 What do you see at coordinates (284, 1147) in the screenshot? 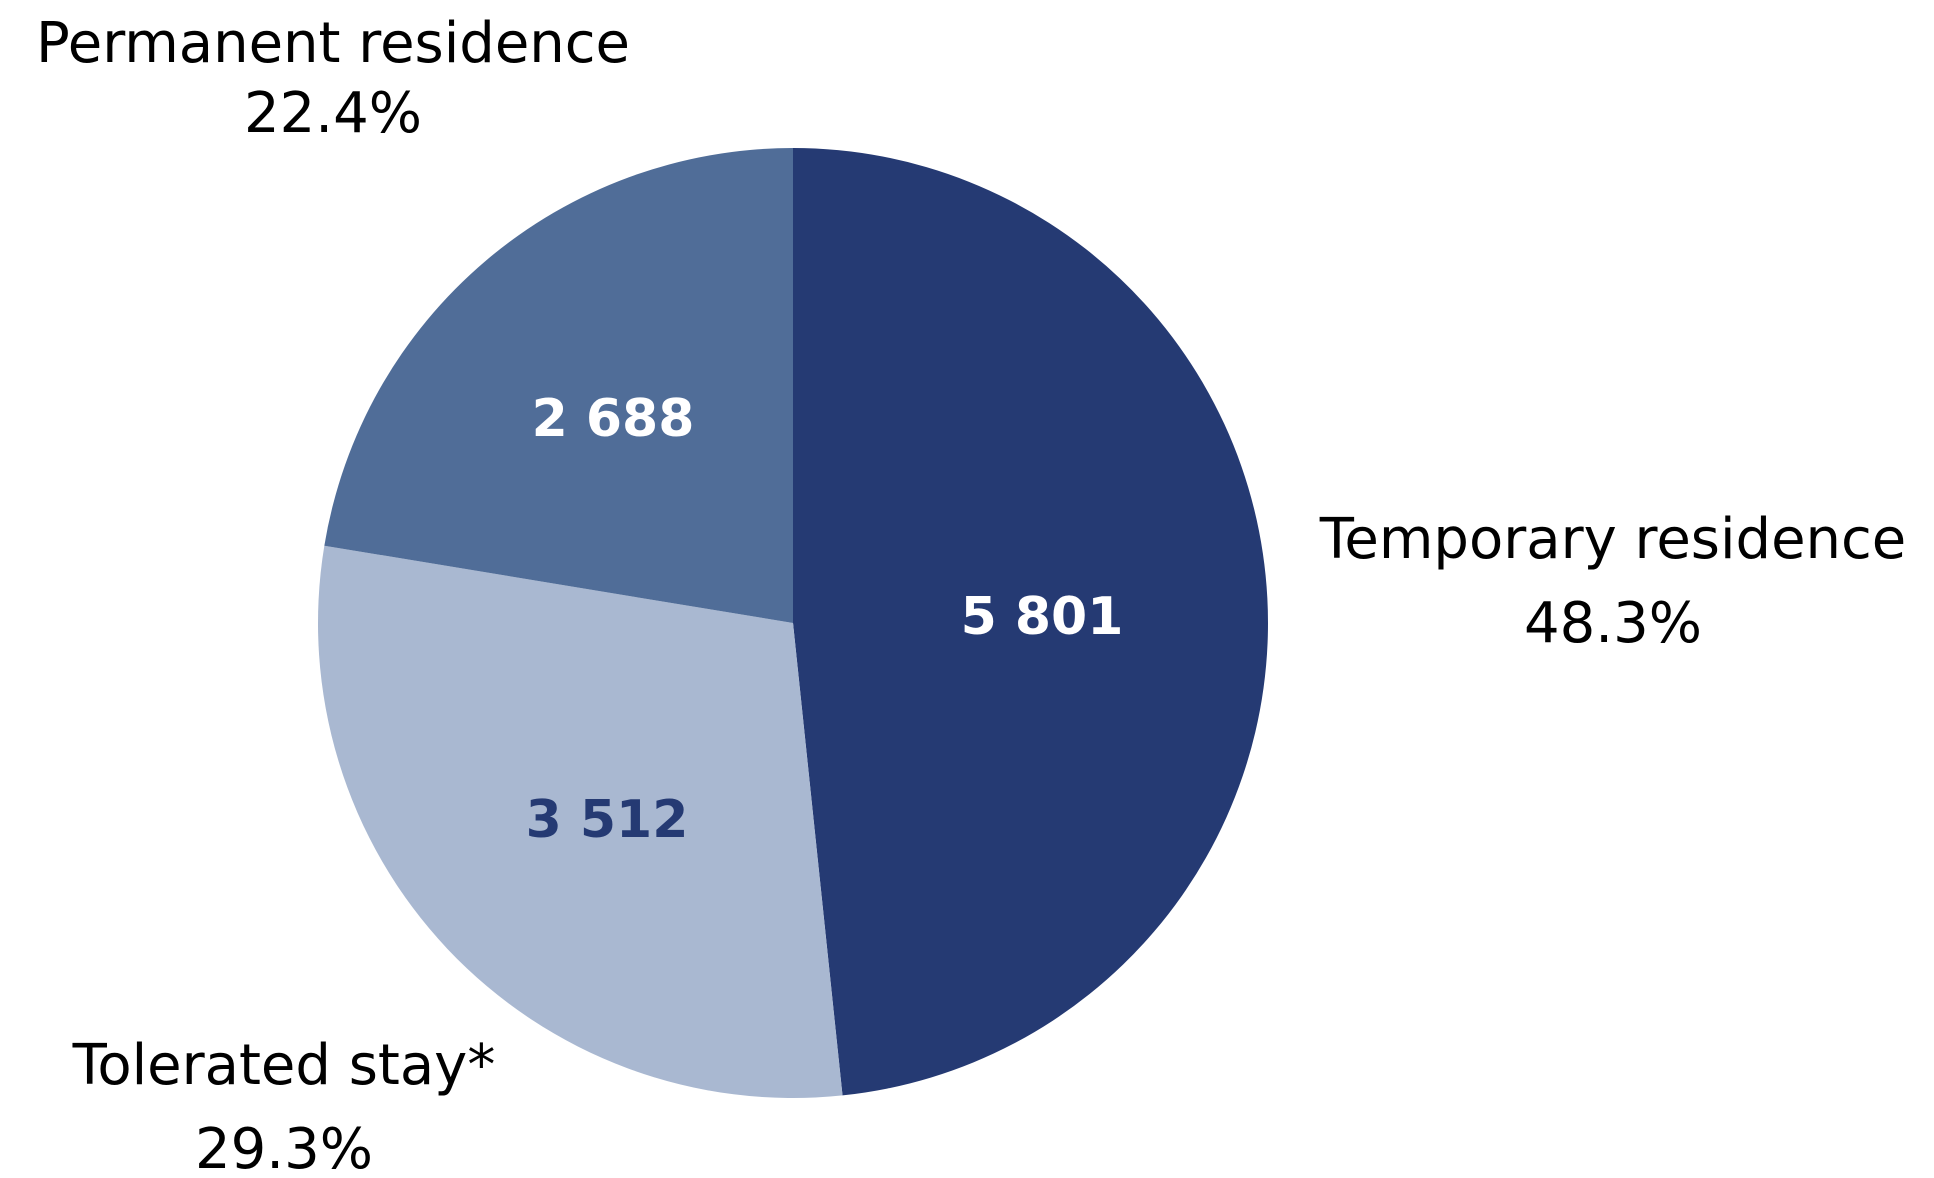
I see `percentage-label: 29.3%` at bounding box center [284, 1147].